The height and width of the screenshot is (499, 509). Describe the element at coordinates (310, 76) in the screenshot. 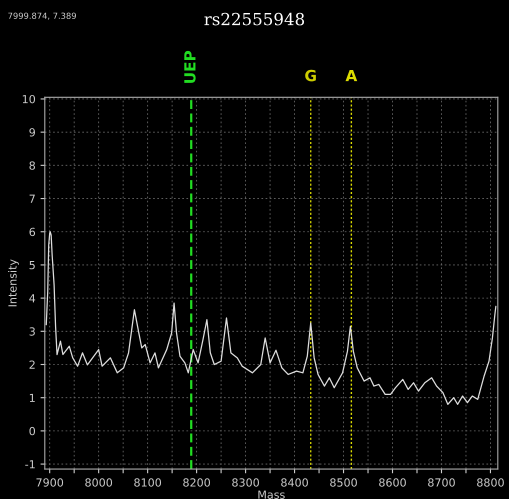

I see `ref-line-label: G` at that location.